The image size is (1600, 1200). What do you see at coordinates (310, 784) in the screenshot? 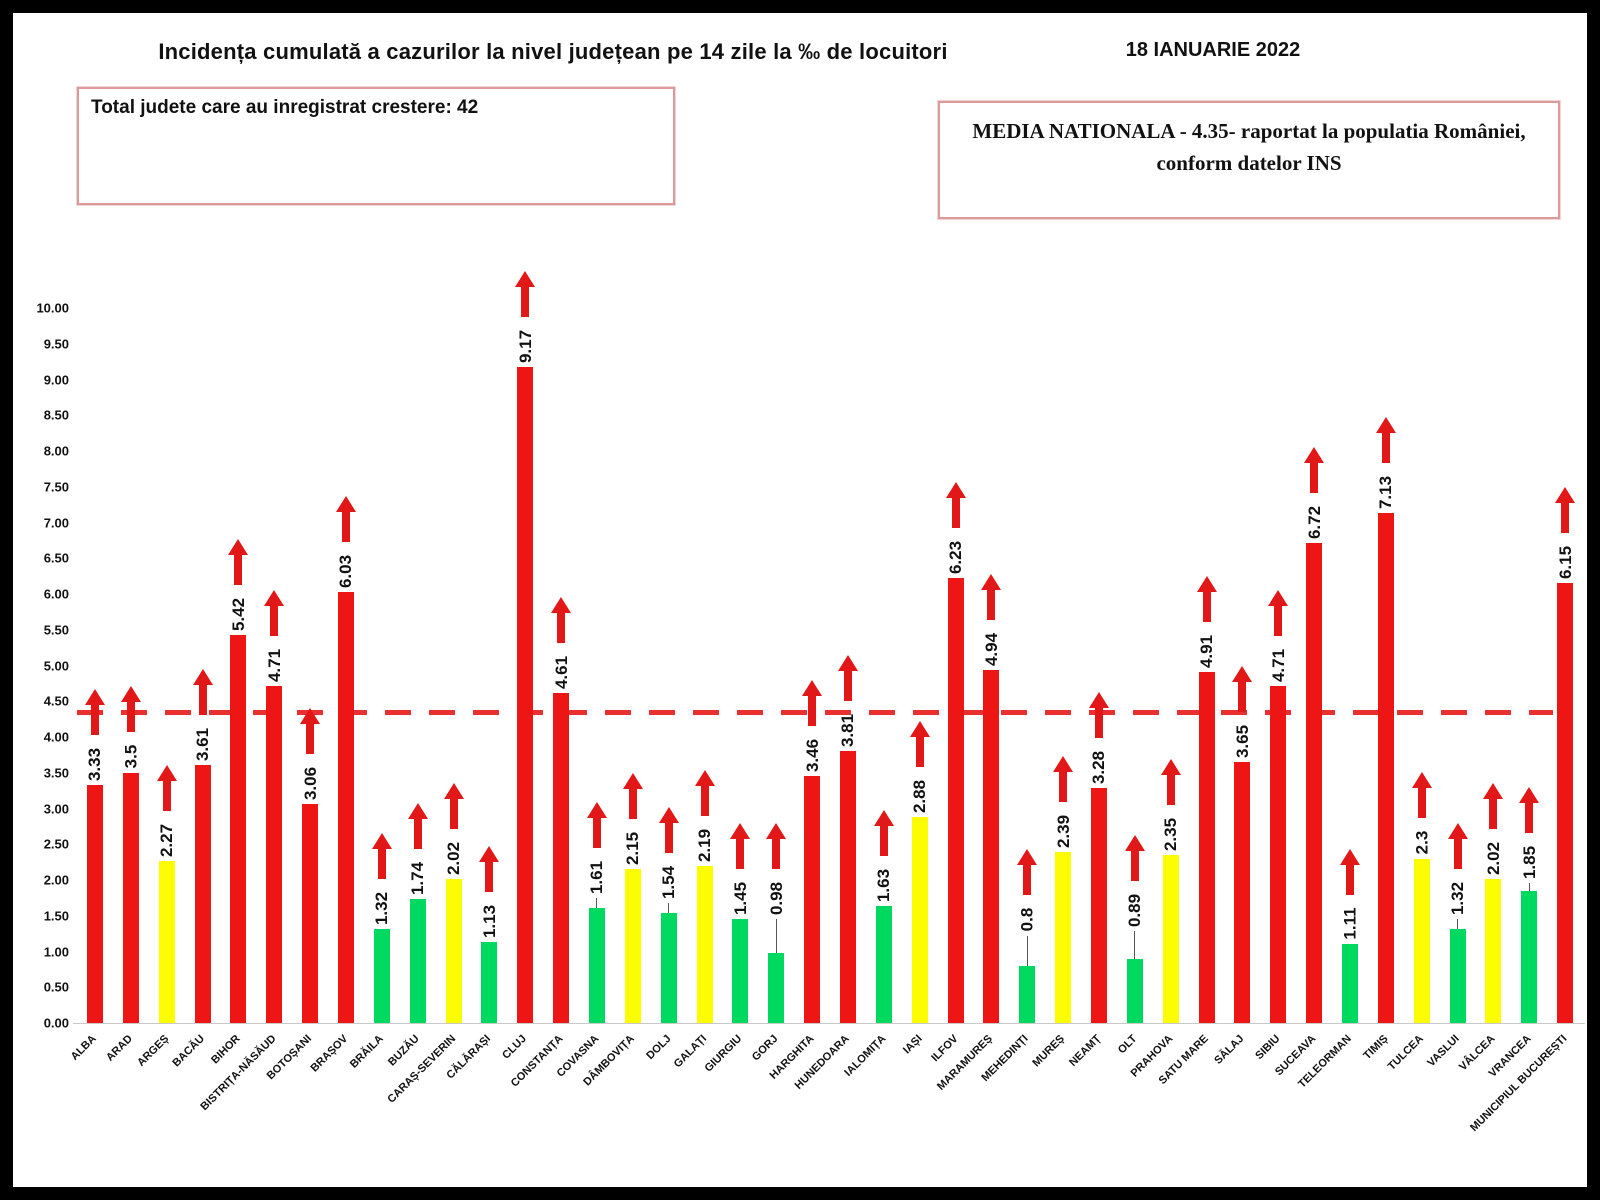
I see `bar-value-label: 3.06` at bounding box center [310, 784].